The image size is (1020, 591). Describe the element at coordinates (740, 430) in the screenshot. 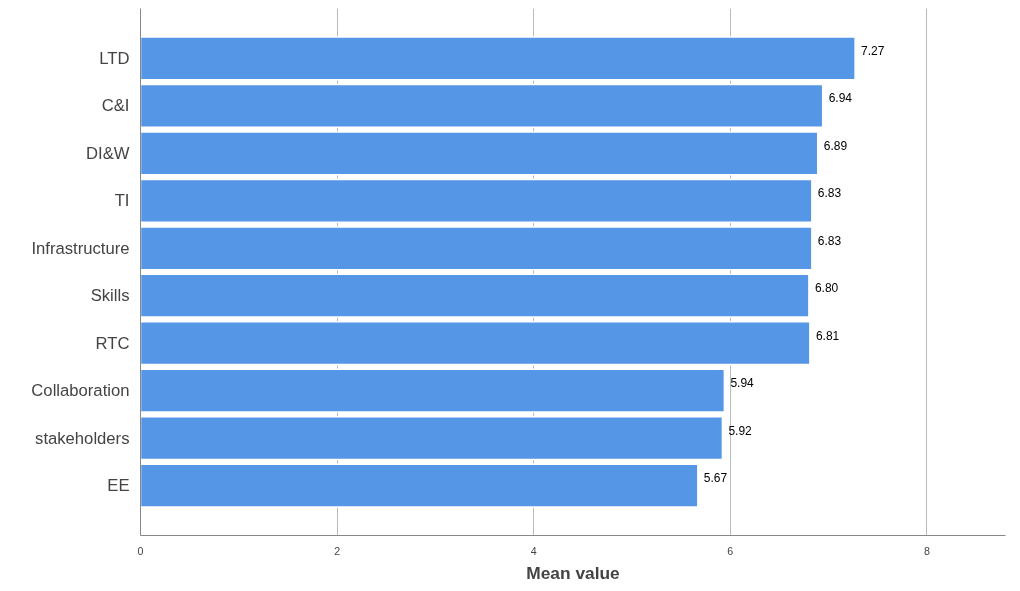

I see `data-label: 5.92` at that location.